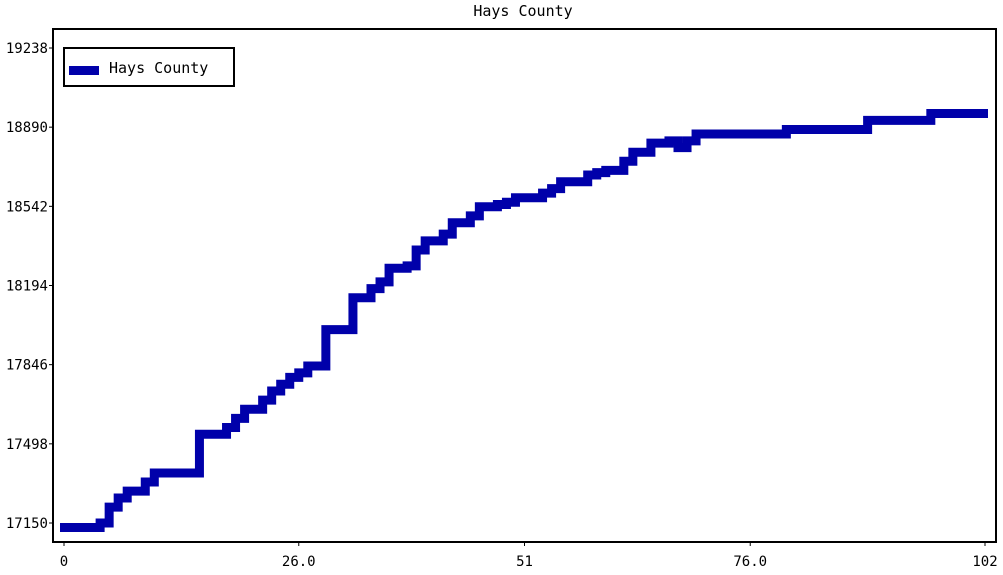  I want to click on y-tick-label: 17150, so click(27, 524).